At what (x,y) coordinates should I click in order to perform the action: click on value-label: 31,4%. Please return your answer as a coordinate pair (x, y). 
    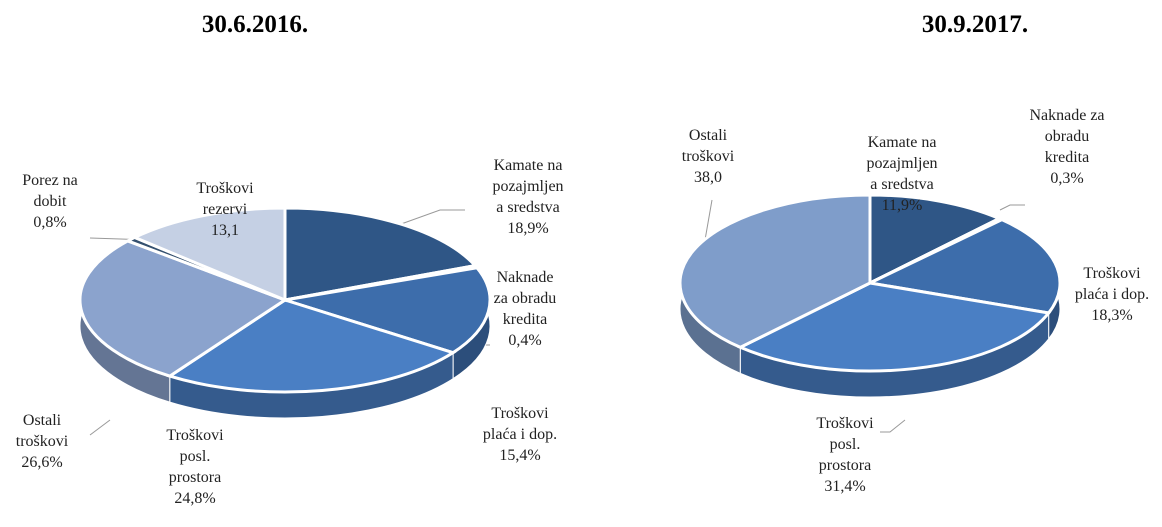
    Looking at the image, I should click on (844, 486).